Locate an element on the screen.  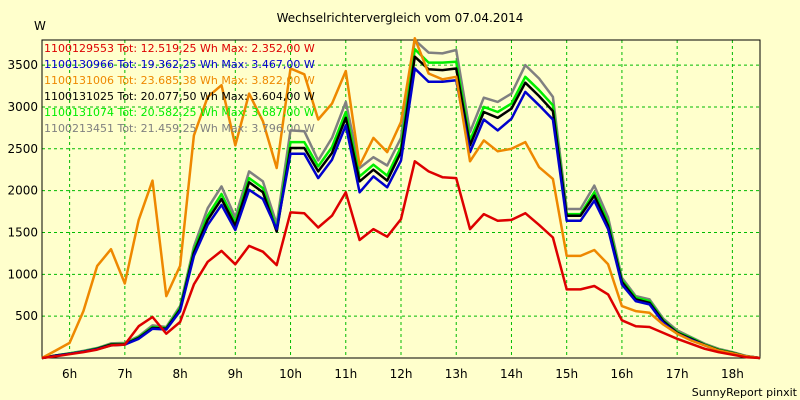
x-tick-label: 8h is located at coordinates (179, 374).